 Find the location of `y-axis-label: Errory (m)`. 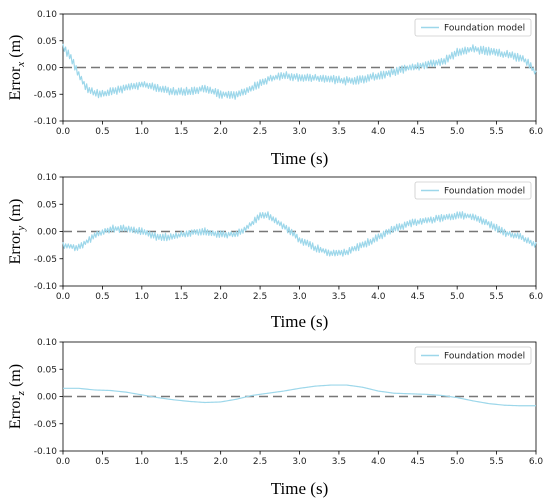

y-axis-label: Errory (m) is located at coordinates (17, 232).